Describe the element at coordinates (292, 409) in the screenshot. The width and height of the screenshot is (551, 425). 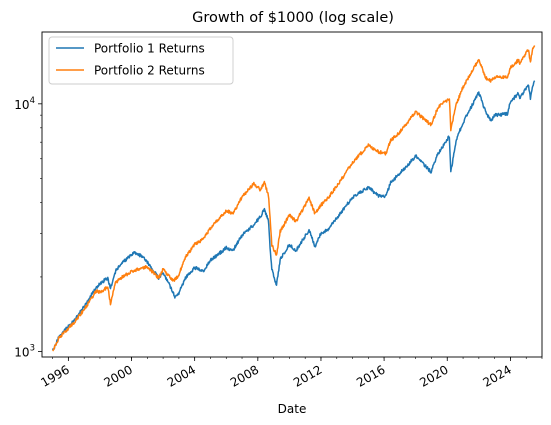
I see `x-axis-label: Date` at that location.